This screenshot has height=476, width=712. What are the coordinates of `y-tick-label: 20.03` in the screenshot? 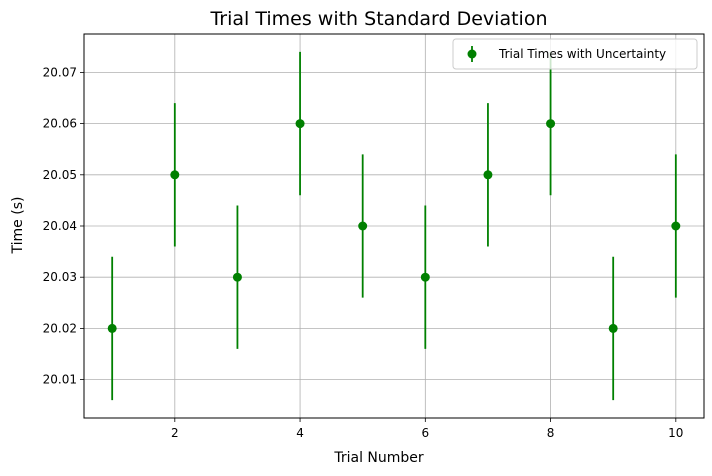 It's located at (60, 277).